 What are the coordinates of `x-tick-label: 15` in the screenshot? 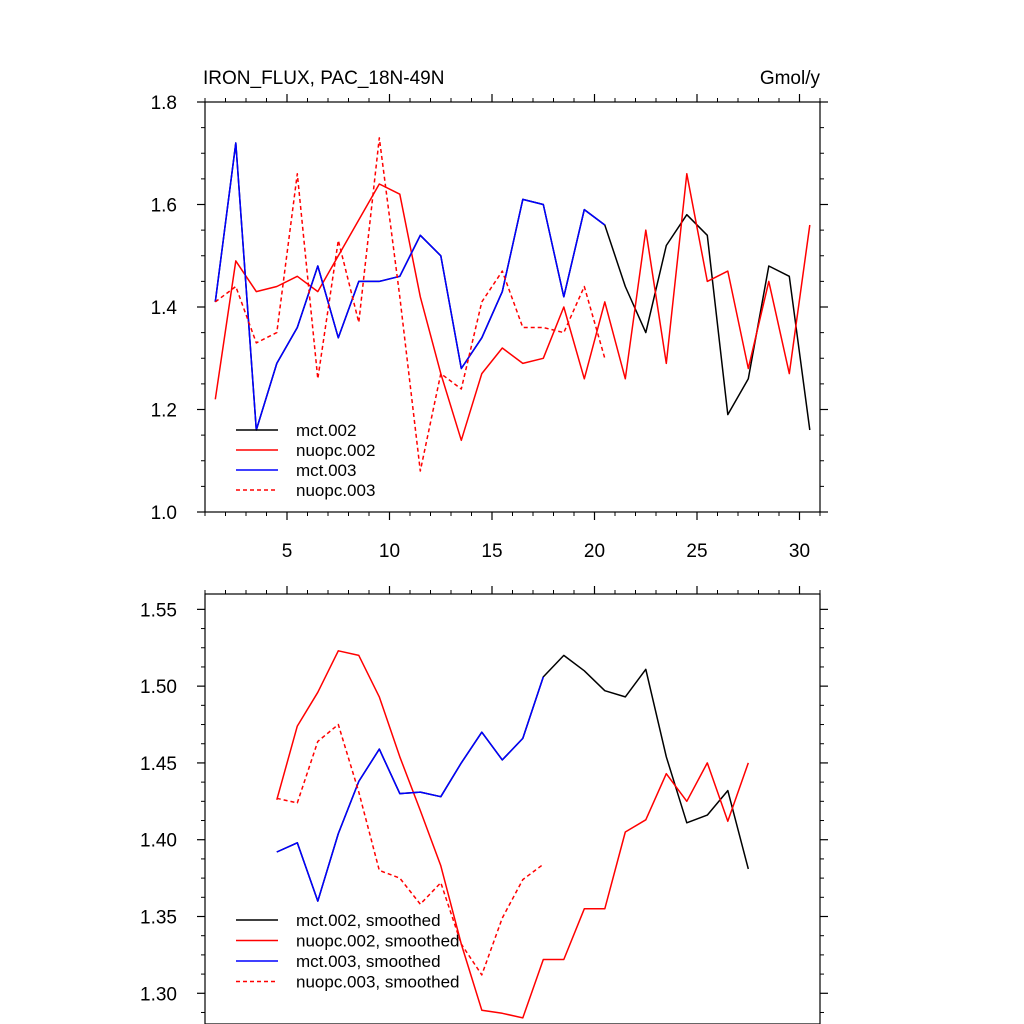 It's located at (491, 551).